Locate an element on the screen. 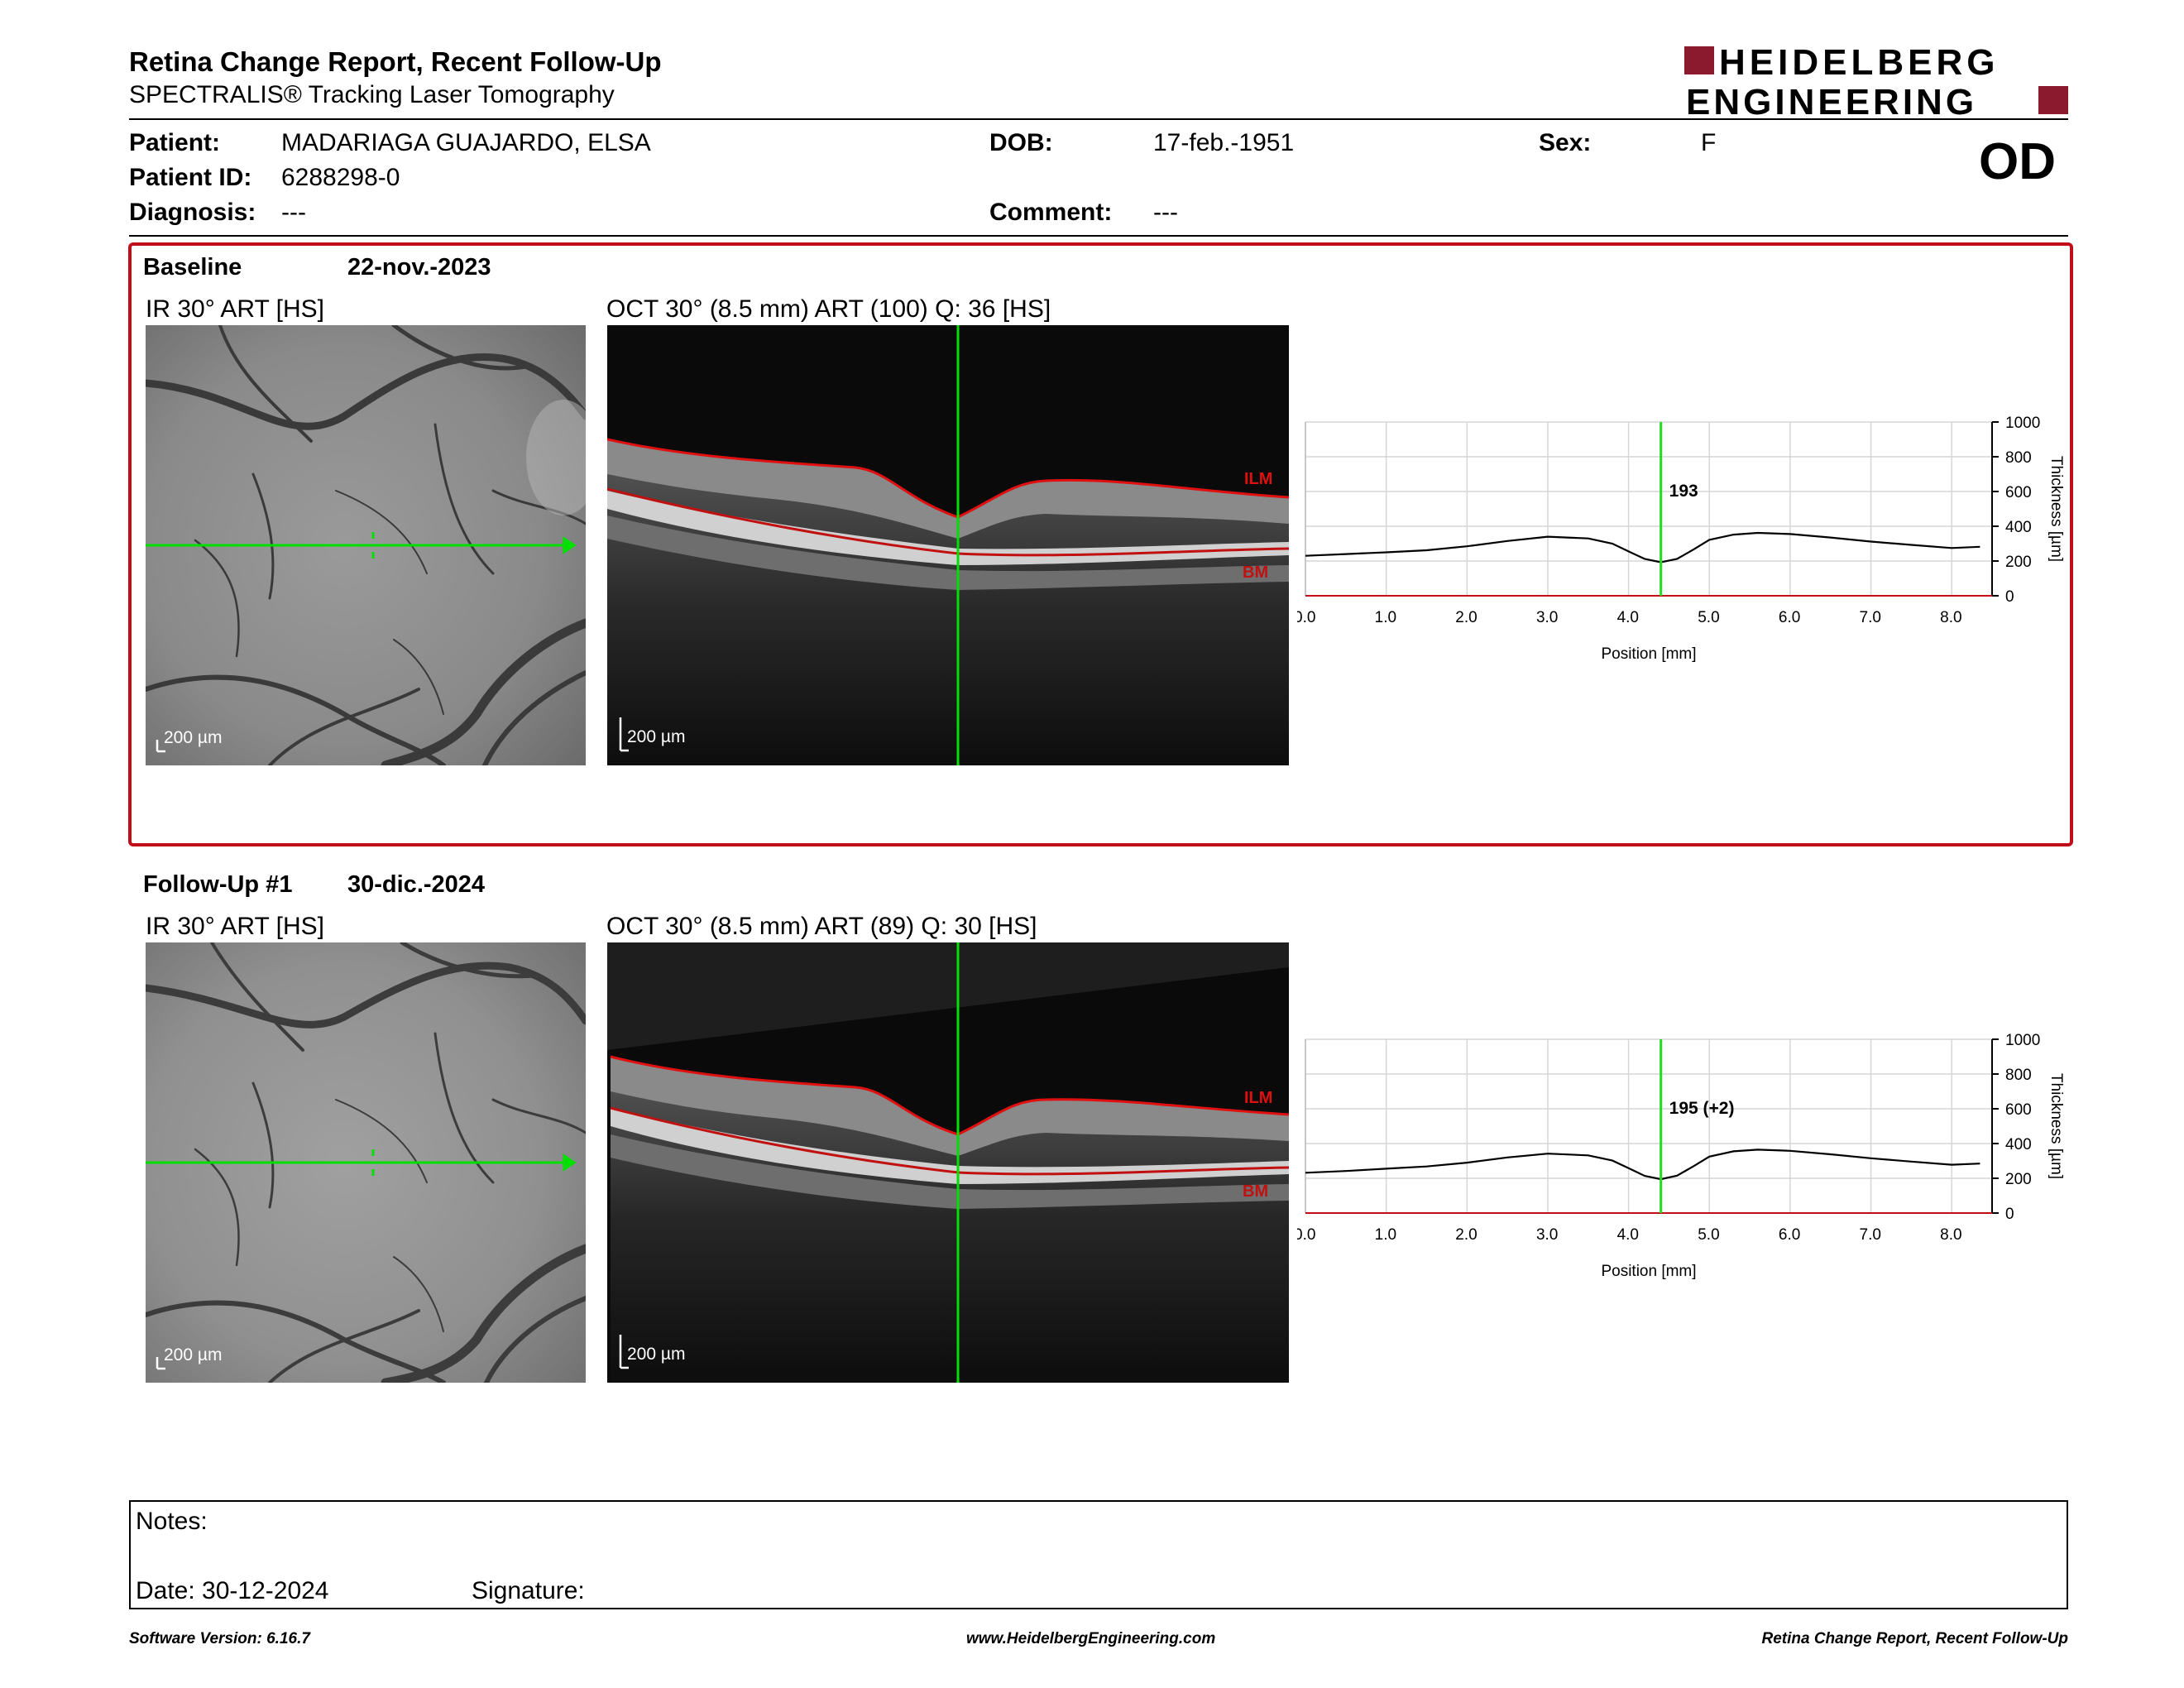  followup-ir-fundus-image: 200 µm is located at coordinates (366, 1162).